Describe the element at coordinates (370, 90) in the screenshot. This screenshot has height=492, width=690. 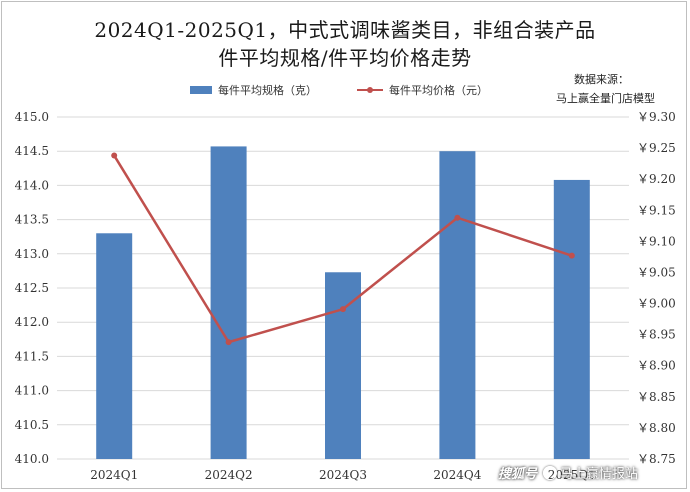
I see `legend-swatch-line` at that location.